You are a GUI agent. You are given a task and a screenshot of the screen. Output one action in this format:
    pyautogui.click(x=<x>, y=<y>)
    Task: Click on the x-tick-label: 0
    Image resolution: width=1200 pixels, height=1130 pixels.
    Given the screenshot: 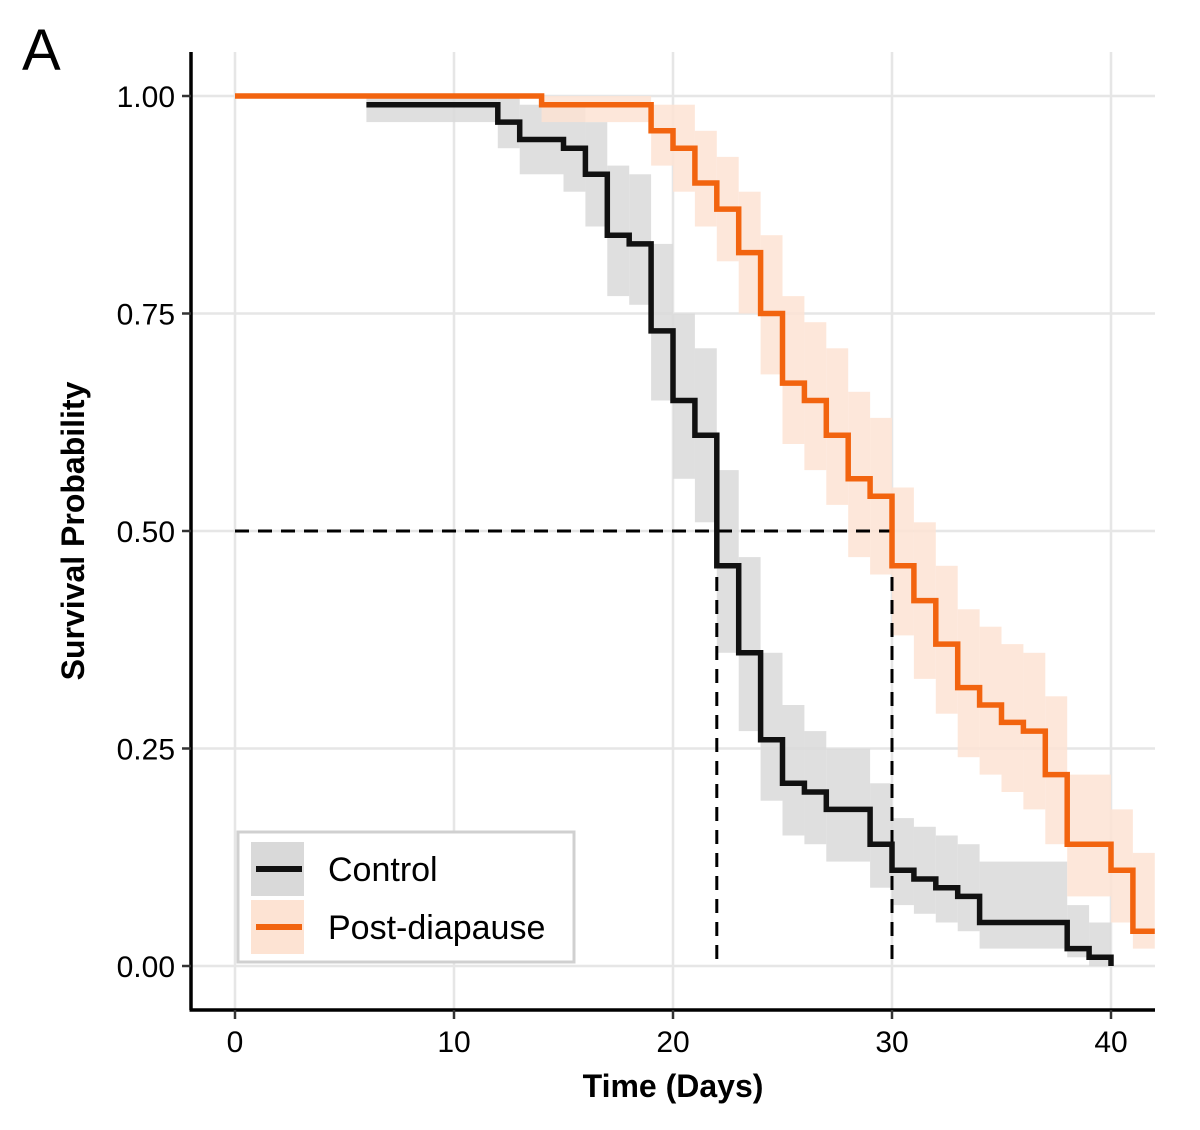 What is the action you would take?
    pyautogui.click(x=235, y=1042)
    